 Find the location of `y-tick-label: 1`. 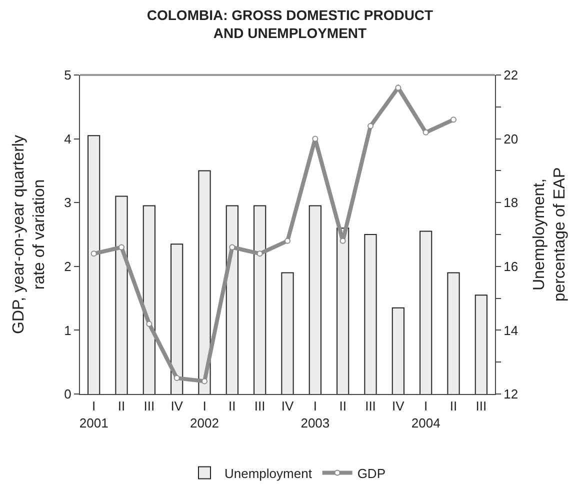

y-tick-label: 1 is located at coordinates (68, 330).